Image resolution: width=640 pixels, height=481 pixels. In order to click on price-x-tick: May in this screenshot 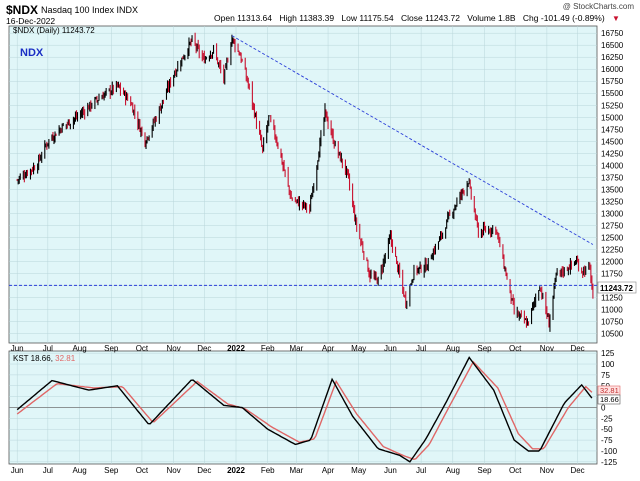, I will do `click(358, 348)`.